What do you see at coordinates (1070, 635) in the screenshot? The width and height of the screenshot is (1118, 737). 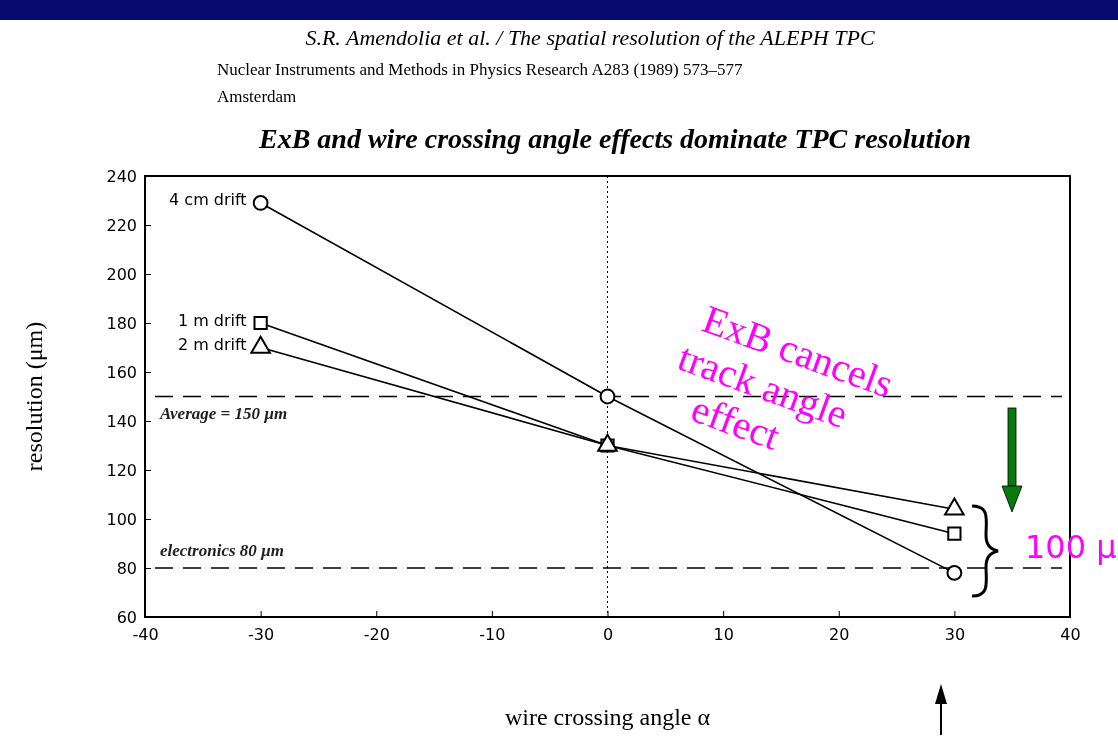 I see `x-tick-label: 40` at bounding box center [1070, 635].